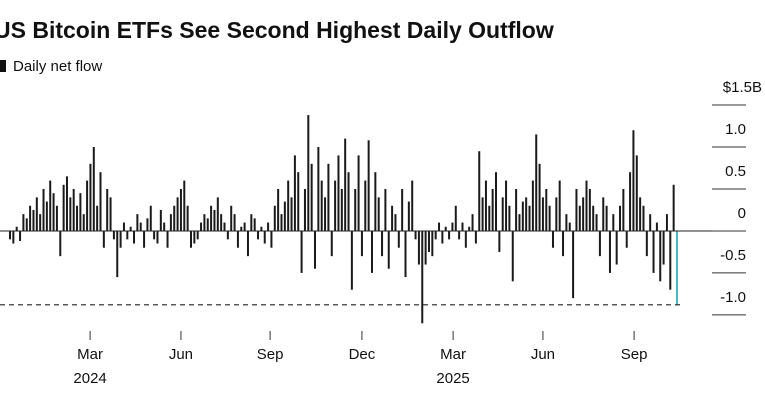 The width and height of the screenshot is (765, 407). Describe the element at coordinates (735, 129) in the screenshot. I see `y-tick-label: 1.0` at that location.